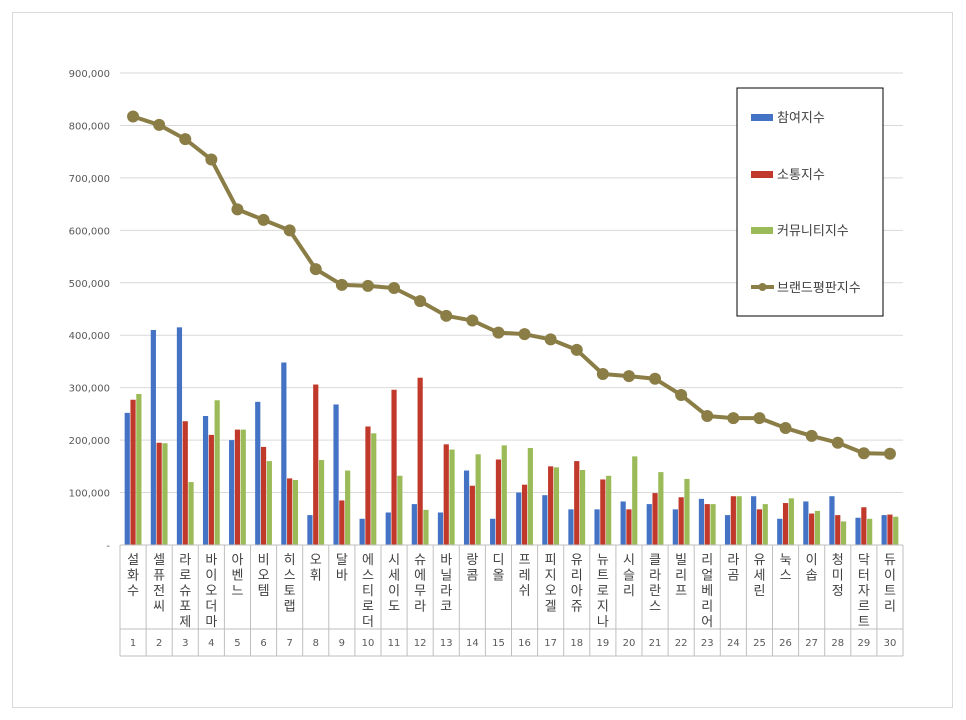  Describe the element at coordinates (801, 118) in the screenshot. I see `legend-label: 참여지수` at that location.